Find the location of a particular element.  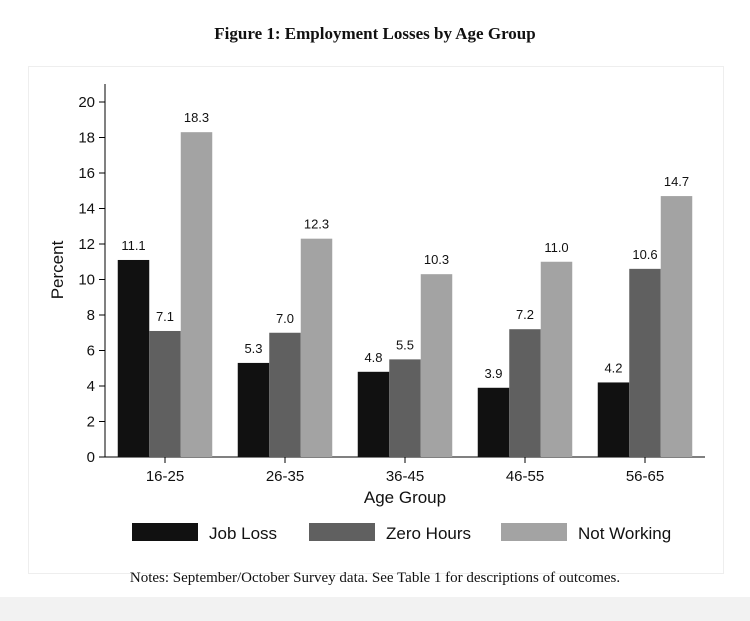

legend-swatch-job-loss is located at coordinates (165, 532).